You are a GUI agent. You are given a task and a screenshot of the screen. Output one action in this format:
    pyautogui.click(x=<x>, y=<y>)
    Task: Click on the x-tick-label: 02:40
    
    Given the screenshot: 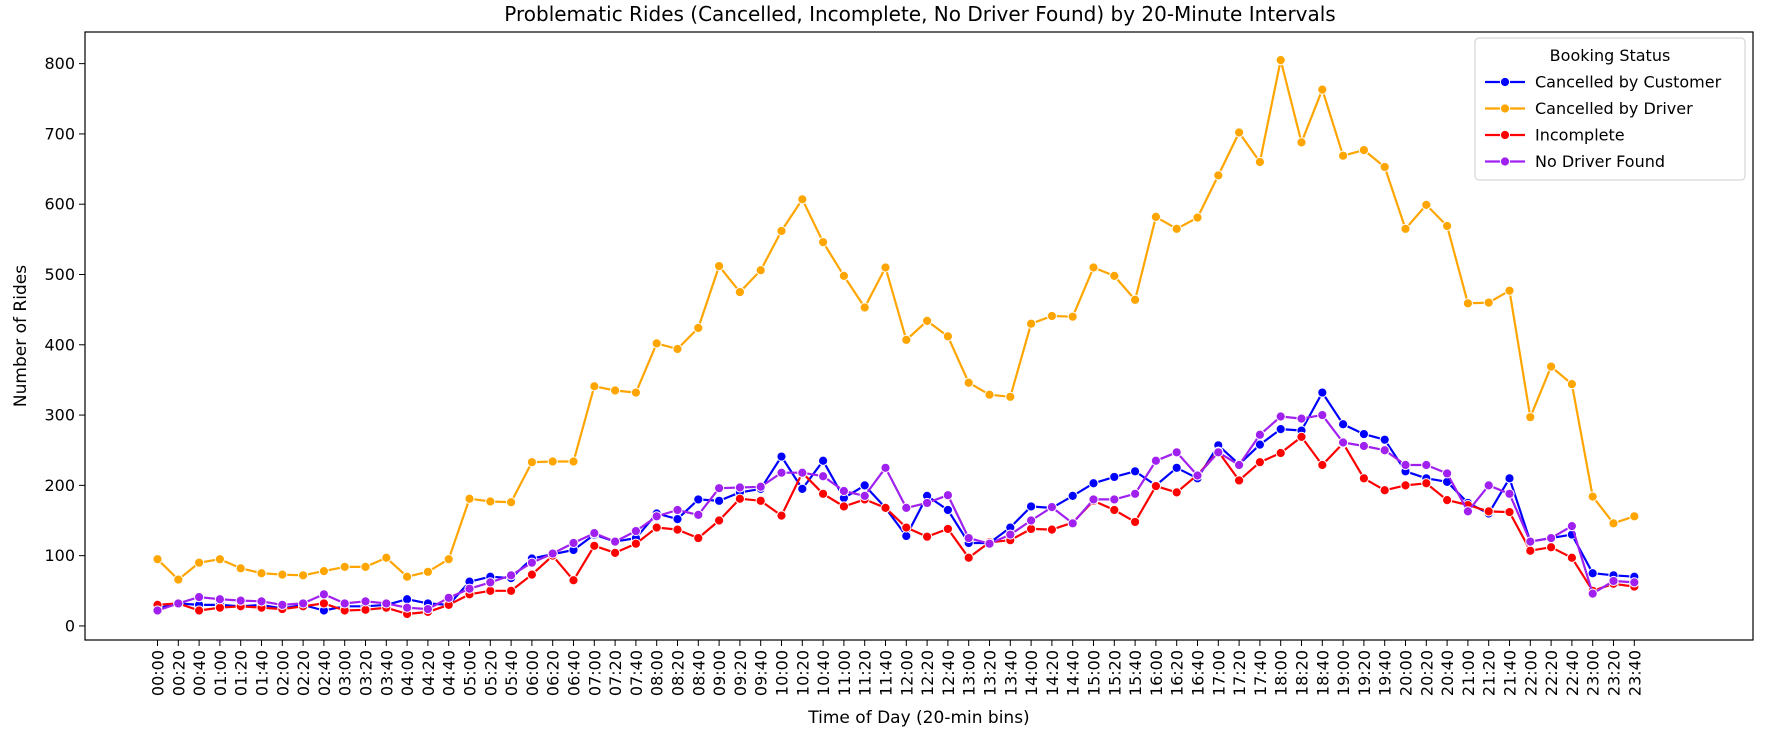 What is the action you would take?
    pyautogui.click(x=324, y=673)
    